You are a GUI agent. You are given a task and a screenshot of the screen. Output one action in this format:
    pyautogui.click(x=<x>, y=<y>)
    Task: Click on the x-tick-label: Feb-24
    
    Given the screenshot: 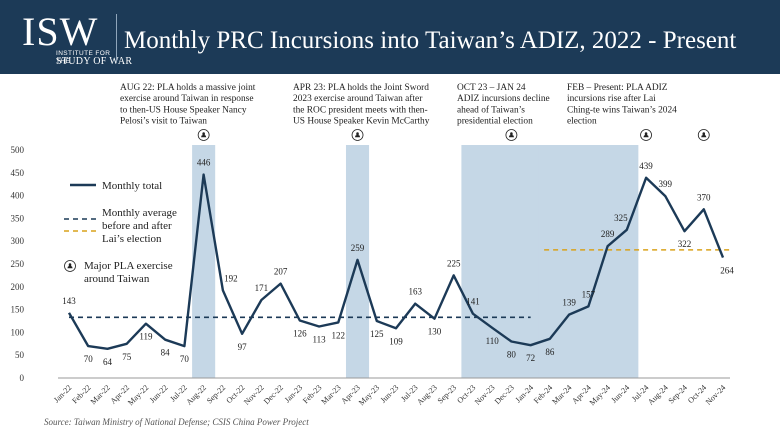 What is the action you would take?
    pyautogui.click(x=543, y=394)
    